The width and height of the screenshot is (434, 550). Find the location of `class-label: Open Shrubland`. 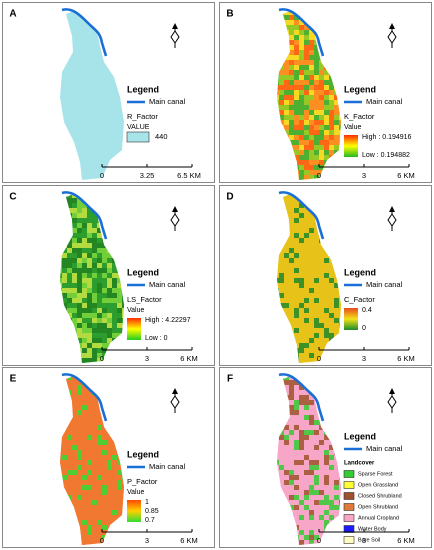

class-label: Open Shrubland is located at coordinates (378, 507).